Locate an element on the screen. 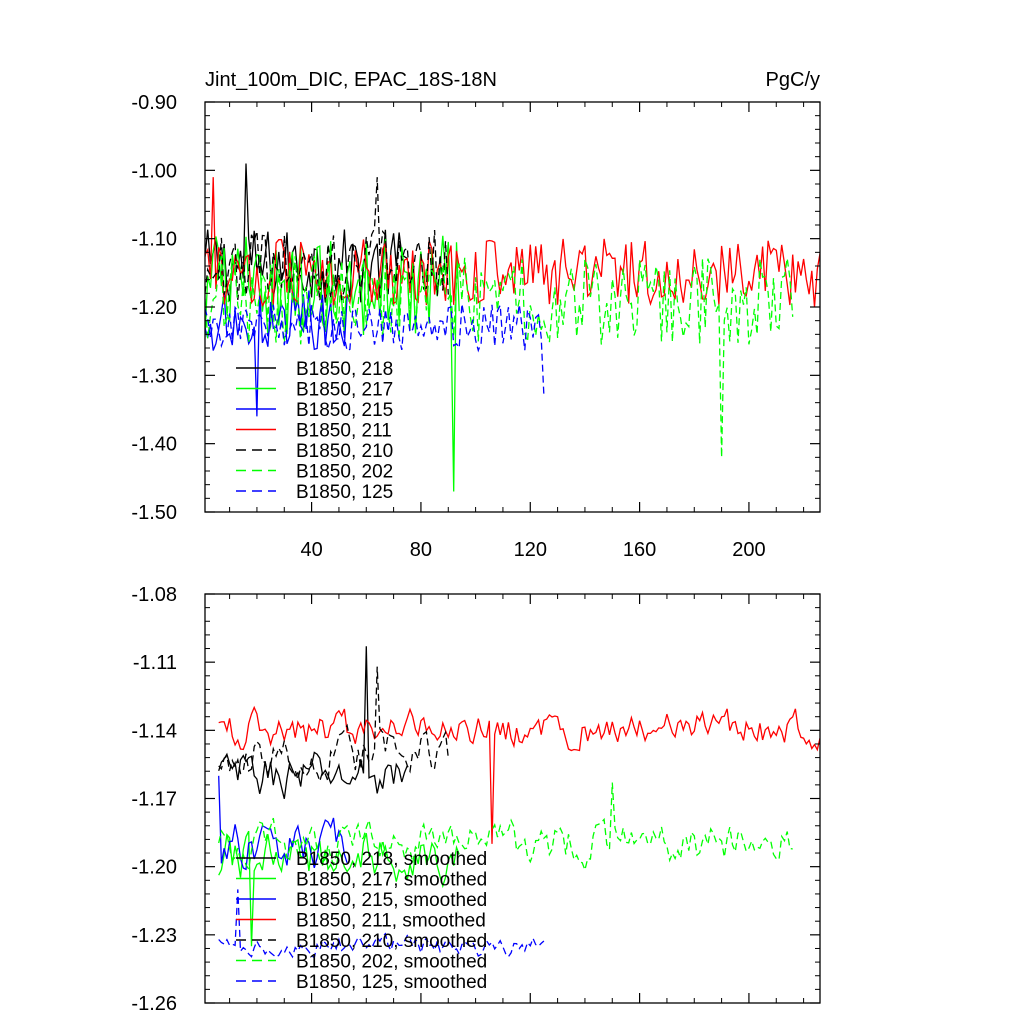 Image resolution: width=1024 pixels, height=1024 pixels. top-panel-title: Jint_100m_DIC, EPAC_18S-18N is located at coordinates (351, 80).